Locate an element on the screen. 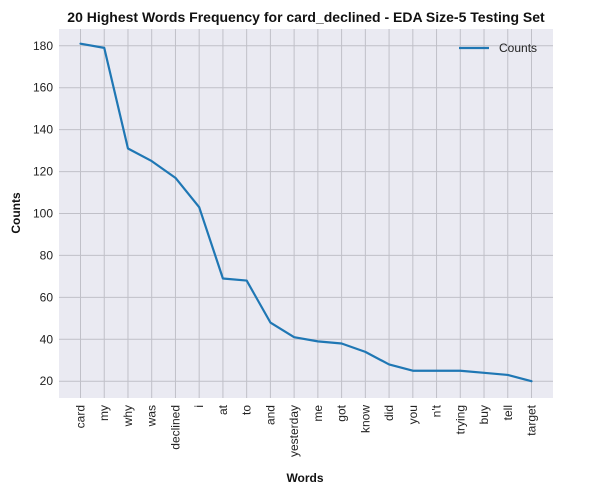 The height and width of the screenshot is (494, 599). x-tick-label: did is located at coordinates (389, 413).